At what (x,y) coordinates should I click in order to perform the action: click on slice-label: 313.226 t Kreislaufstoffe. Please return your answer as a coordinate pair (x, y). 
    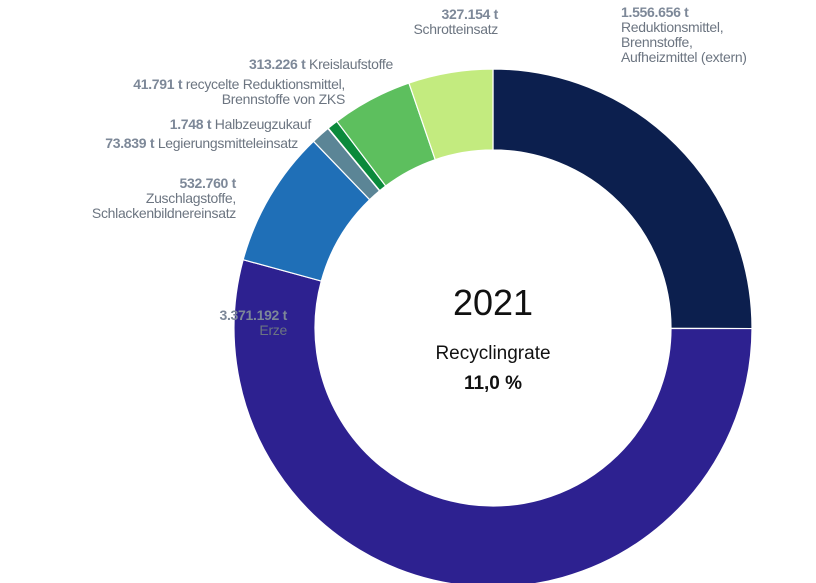
    Looking at the image, I should click on (321, 64).